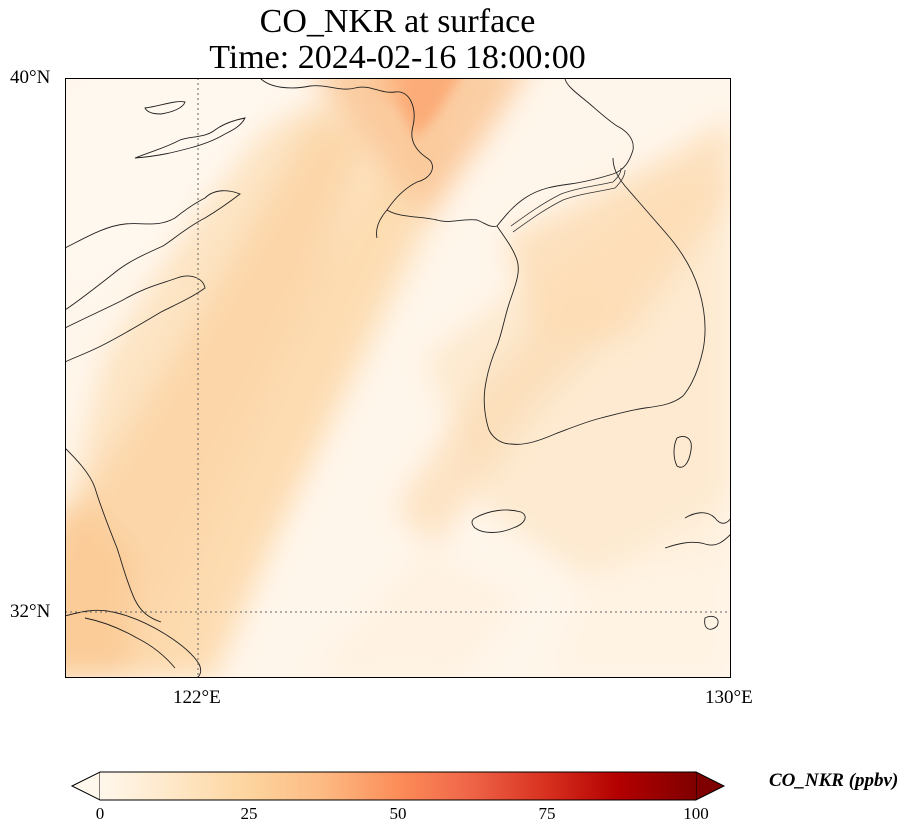 The image size is (920, 836). I want to click on coastline-liaodong, so click(346, 158).